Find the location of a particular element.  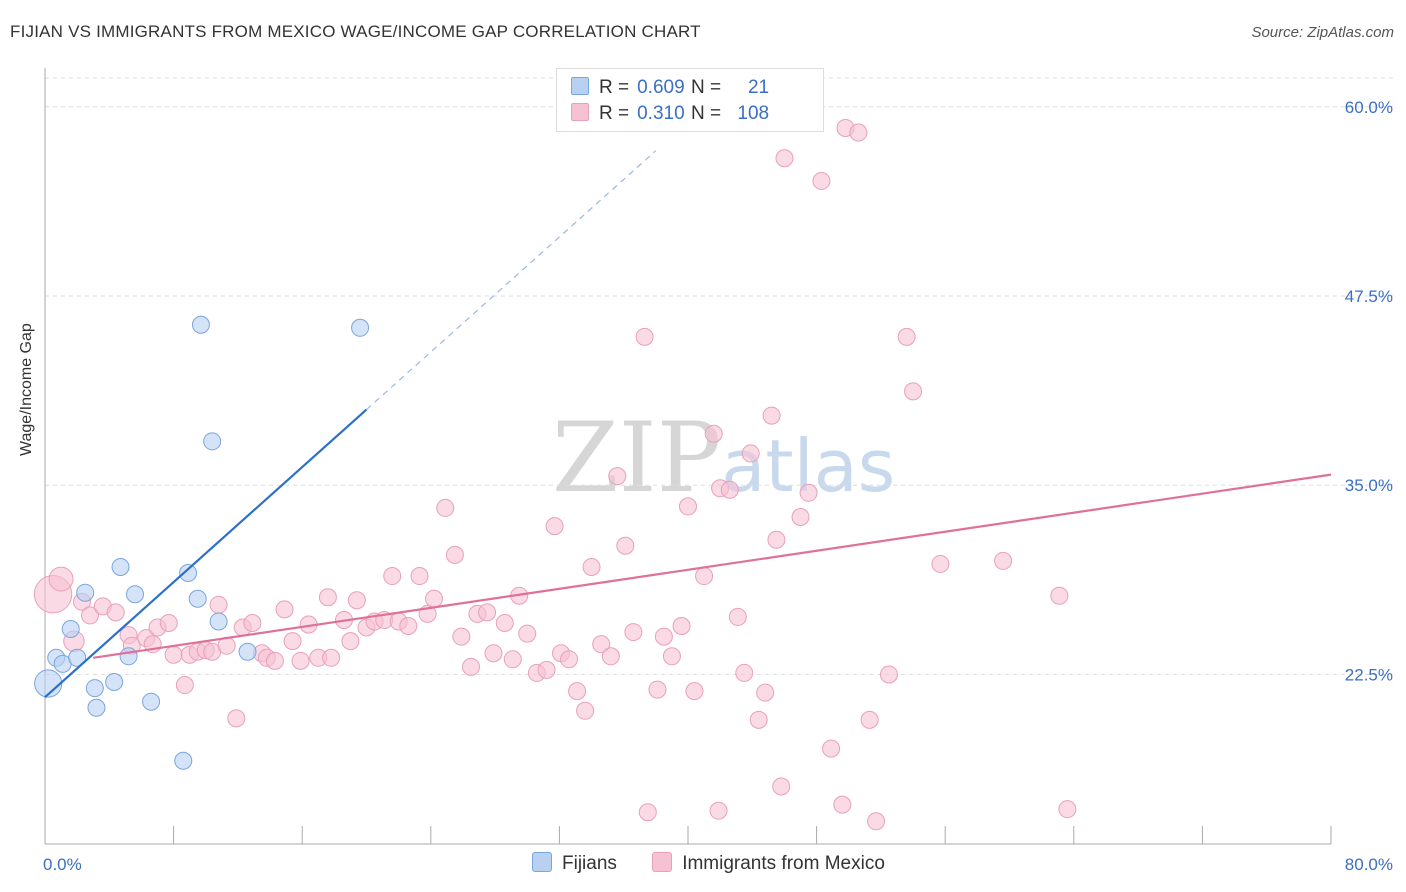

trendline-fijians-extension is located at coordinates (511, 280).